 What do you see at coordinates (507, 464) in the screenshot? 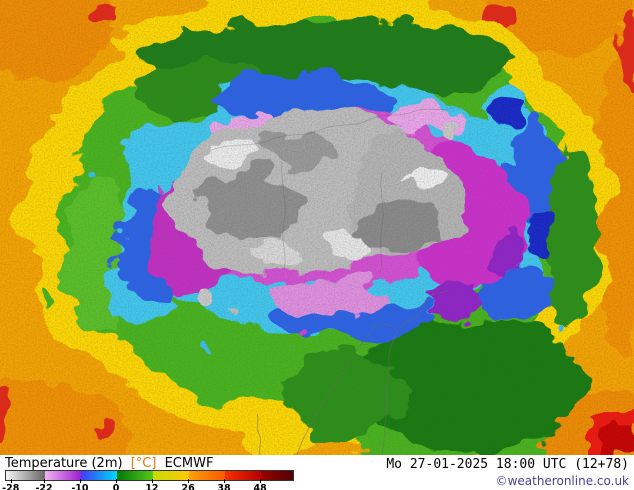
I see `datetime: Mo 27-01-2025 18:00 UTC (12+78)` at bounding box center [507, 464].